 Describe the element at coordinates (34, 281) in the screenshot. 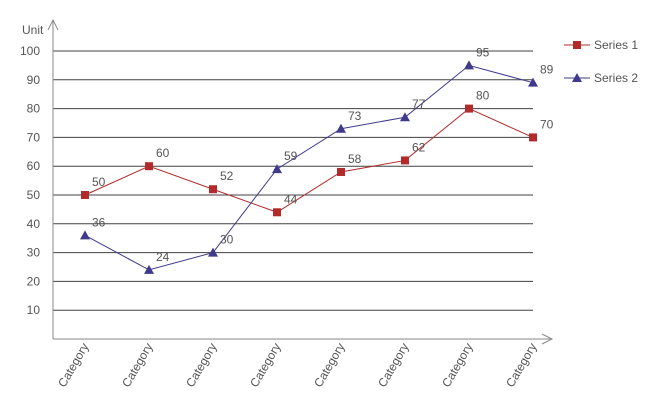

I see `y-tick-label: 20` at that location.